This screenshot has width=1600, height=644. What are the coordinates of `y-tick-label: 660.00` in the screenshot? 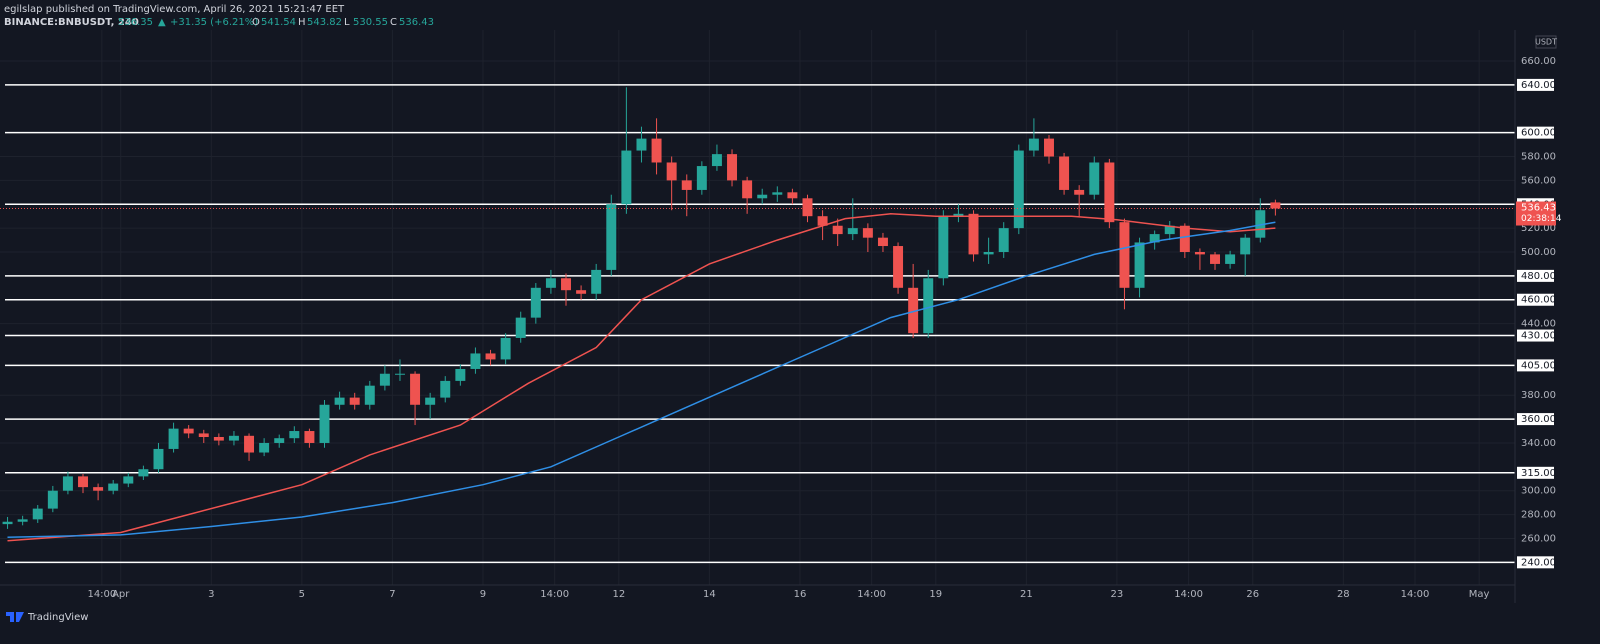 It's located at (1538, 61).